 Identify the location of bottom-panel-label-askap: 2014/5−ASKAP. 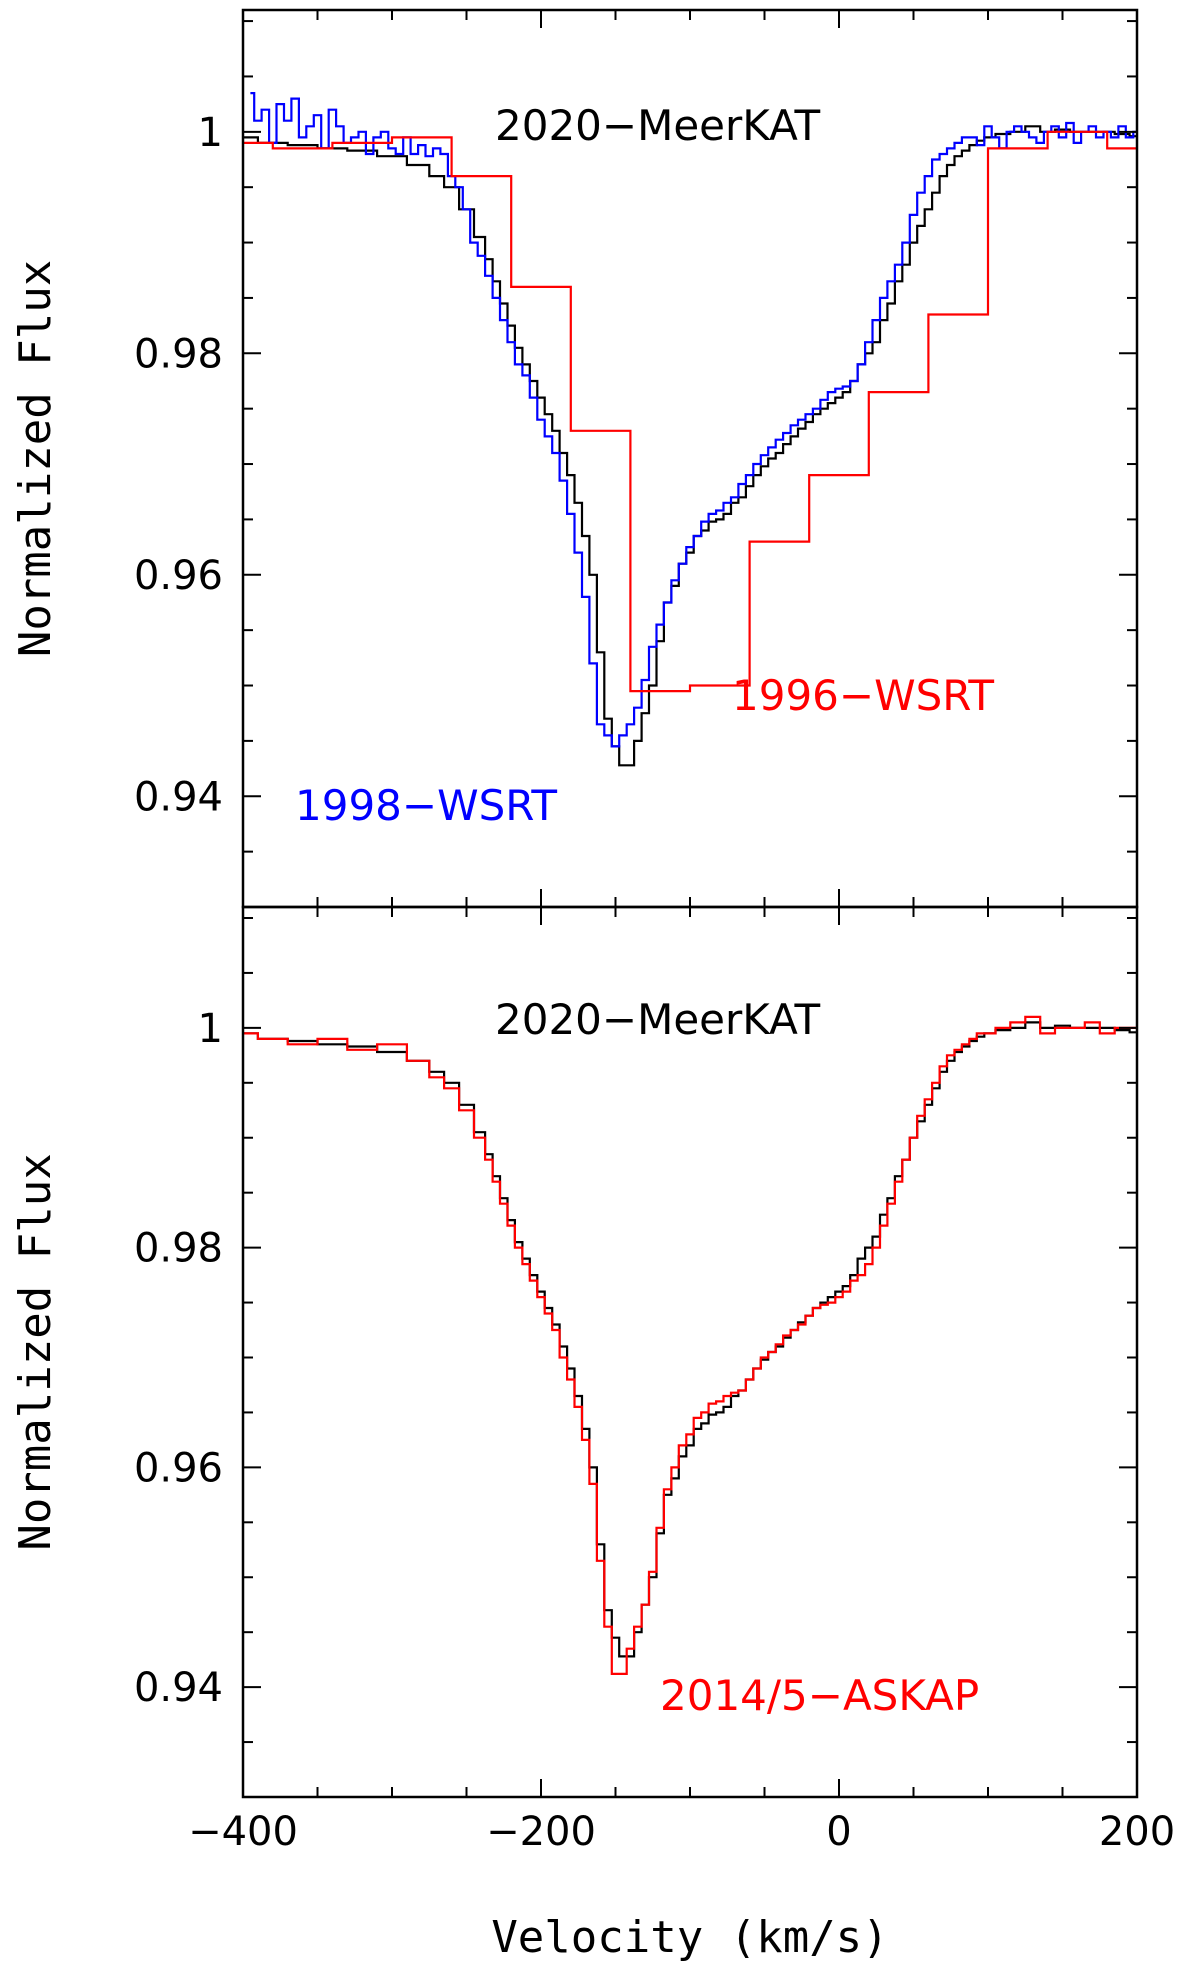
(819, 1695).